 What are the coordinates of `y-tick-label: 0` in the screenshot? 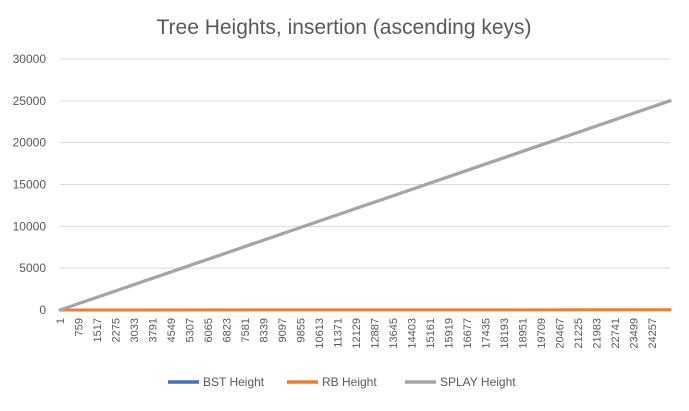 It's located at (42, 310).